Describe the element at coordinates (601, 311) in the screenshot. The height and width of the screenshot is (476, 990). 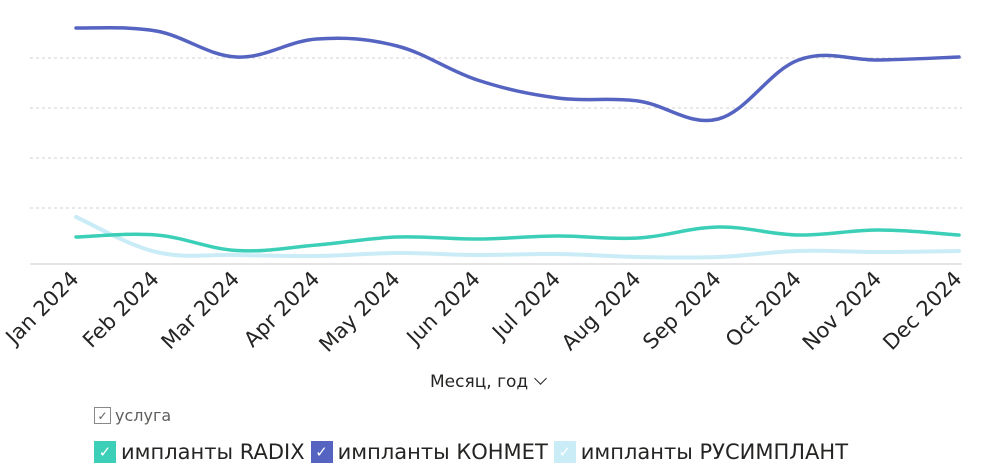
I see `x-tick-label: Aug 2024` at that location.